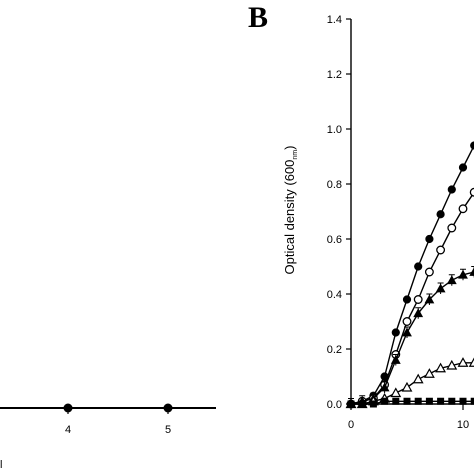 Image resolution: width=474 pixels, height=474 pixels. Describe the element at coordinates (334, 20) in the screenshot. I see `panel-b-y-tick-label: 1.4` at that location.